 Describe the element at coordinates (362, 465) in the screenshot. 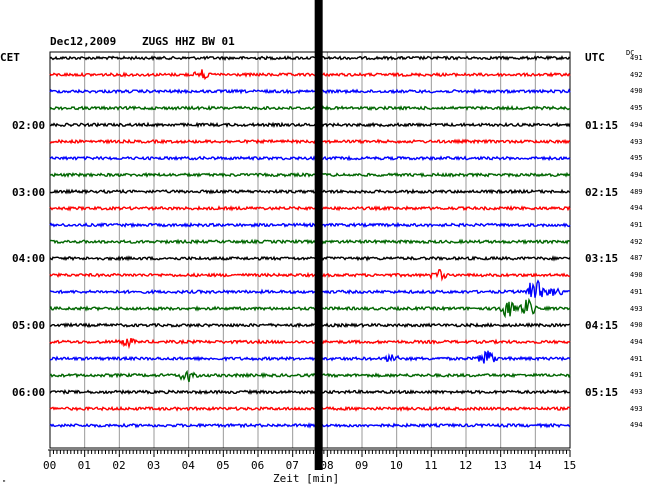

I see `x-tick-label: 09` at that location.